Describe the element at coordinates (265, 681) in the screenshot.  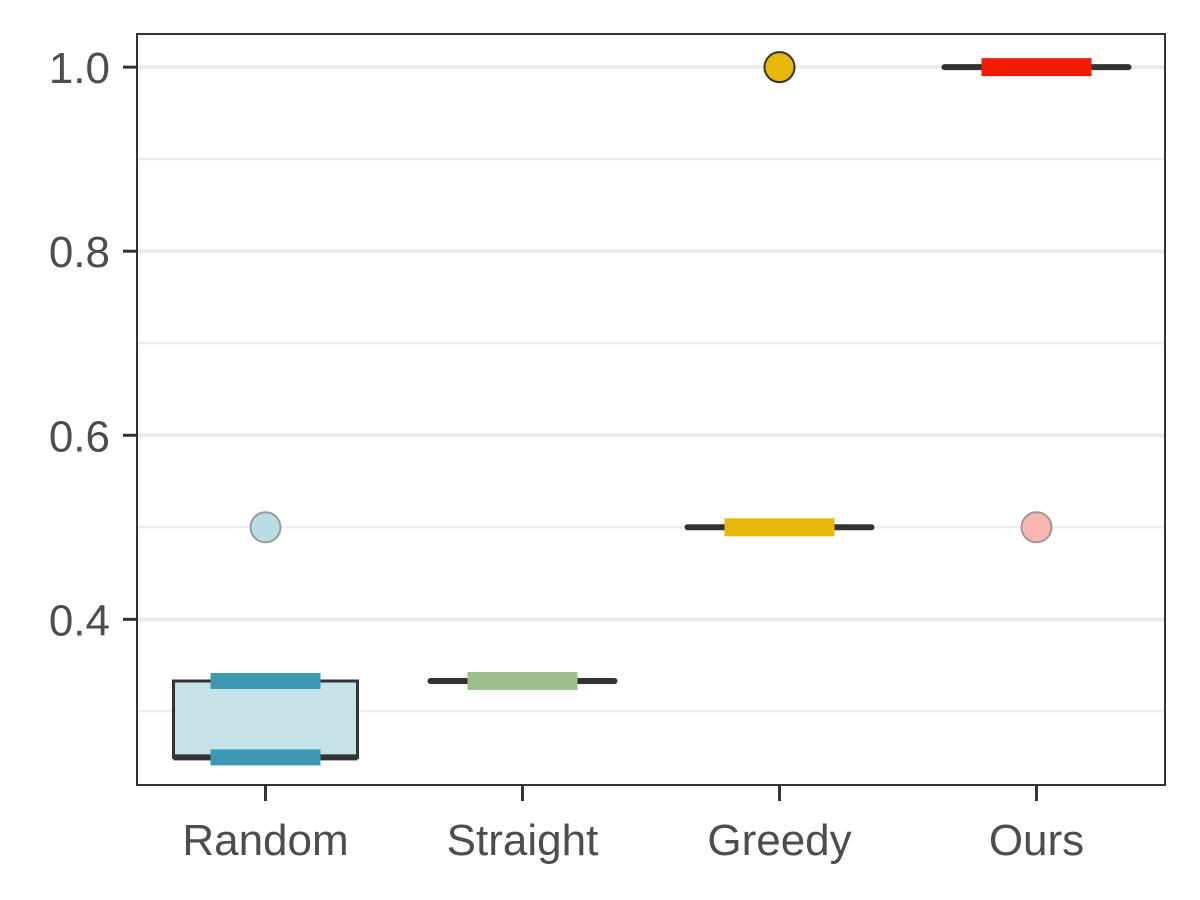
I see `q3-accent` at that location.